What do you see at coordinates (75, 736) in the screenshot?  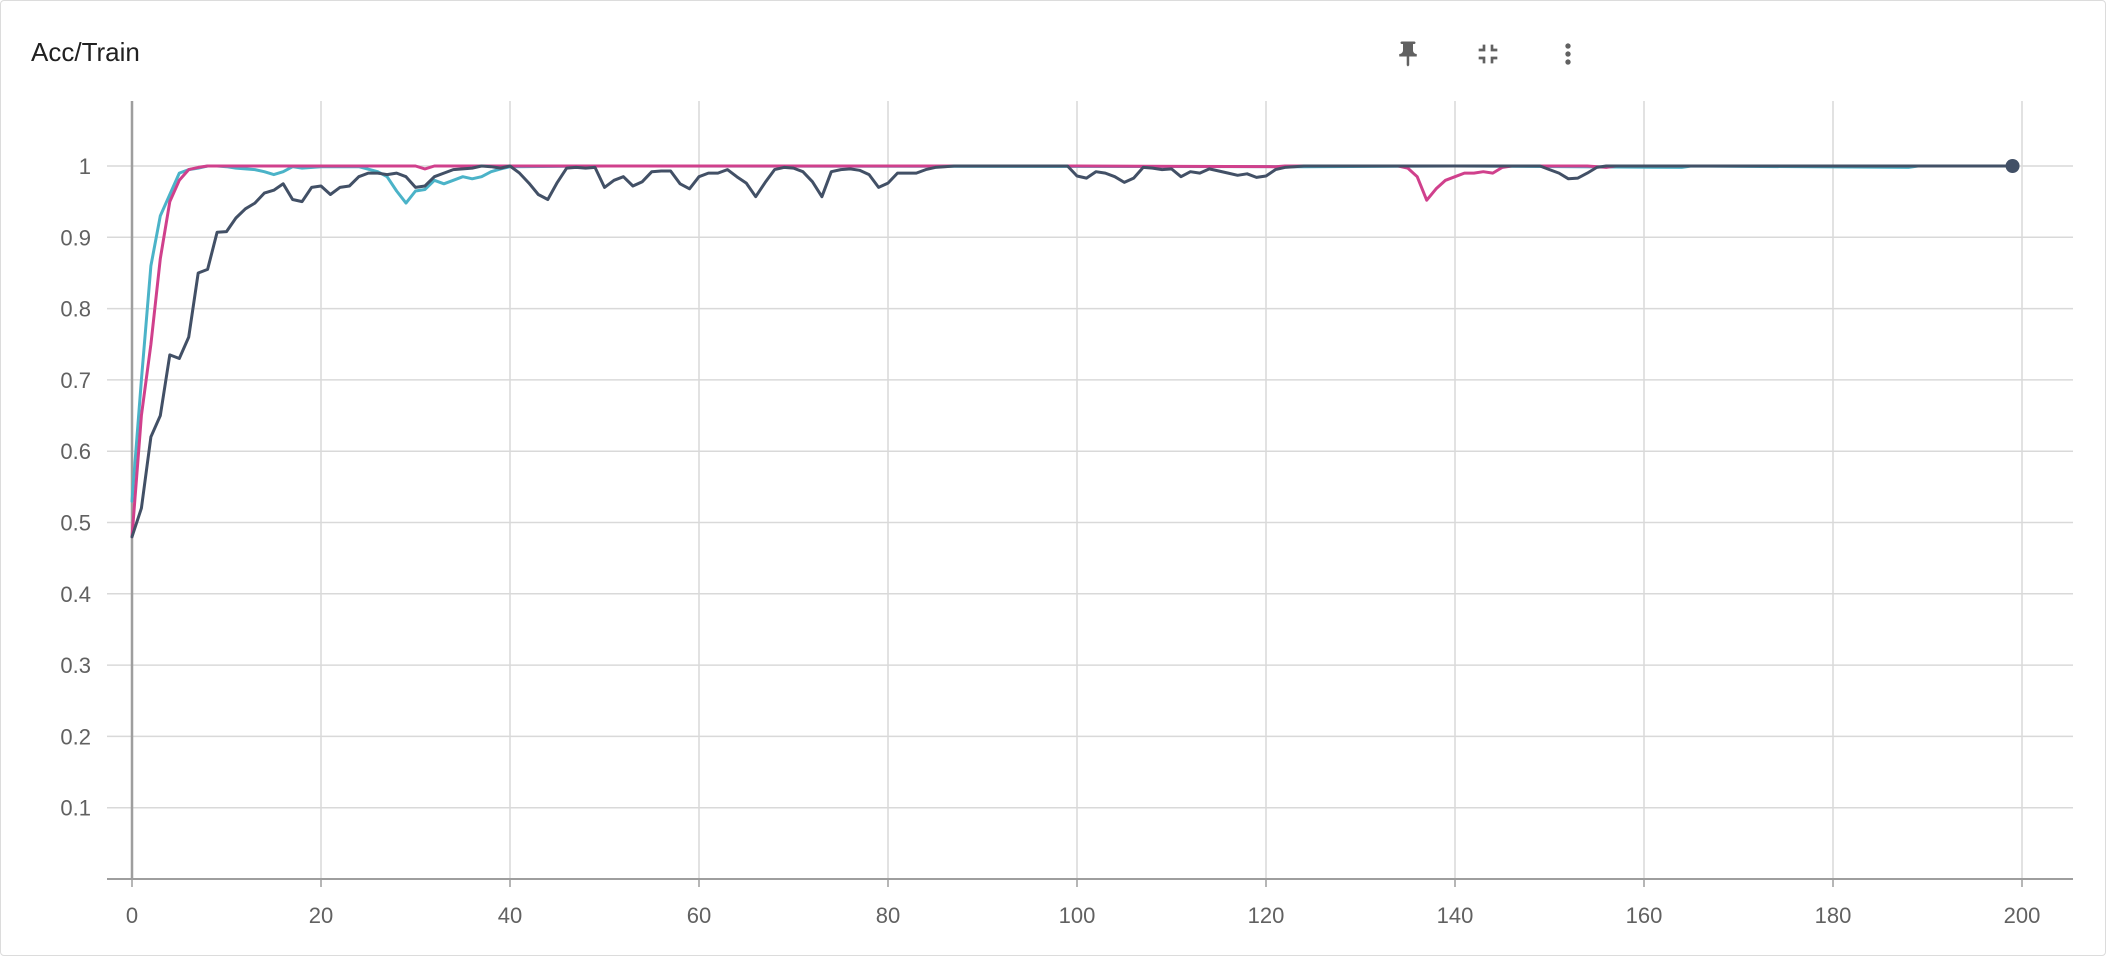 I see `y-tick-label: 0.2` at bounding box center [75, 736].